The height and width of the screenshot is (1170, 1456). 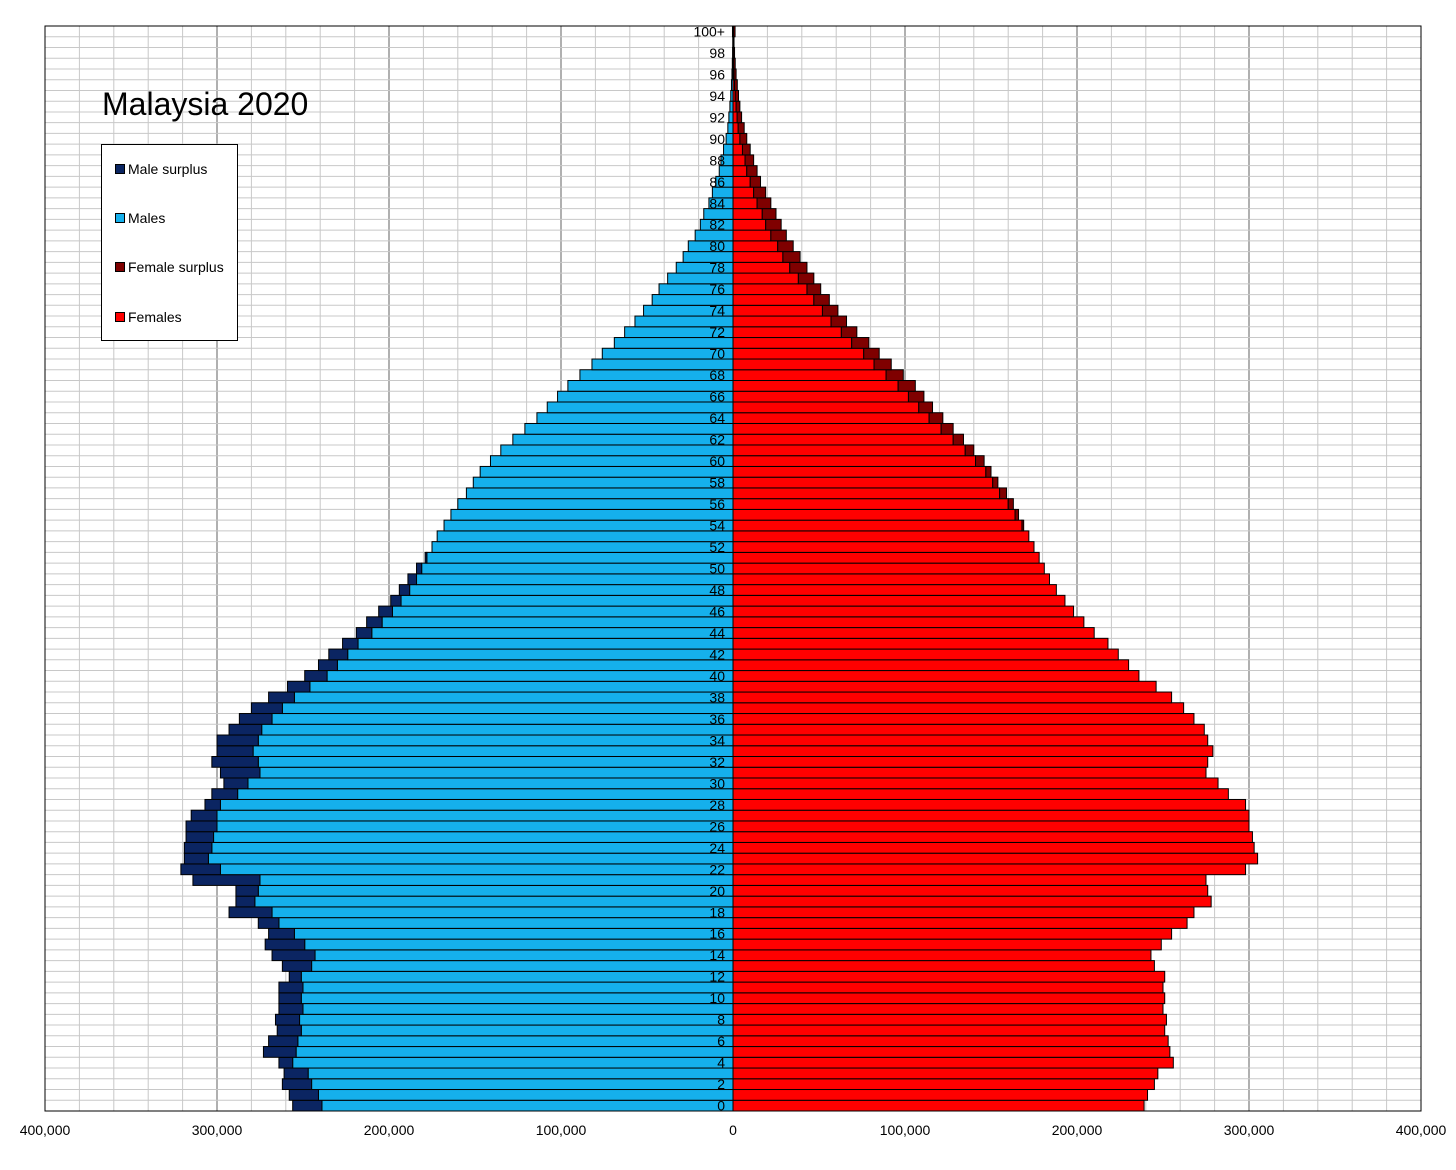 What do you see at coordinates (176, 267) in the screenshot?
I see `legend-label-female-surplus: Female surplus` at bounding box center [176, 267].